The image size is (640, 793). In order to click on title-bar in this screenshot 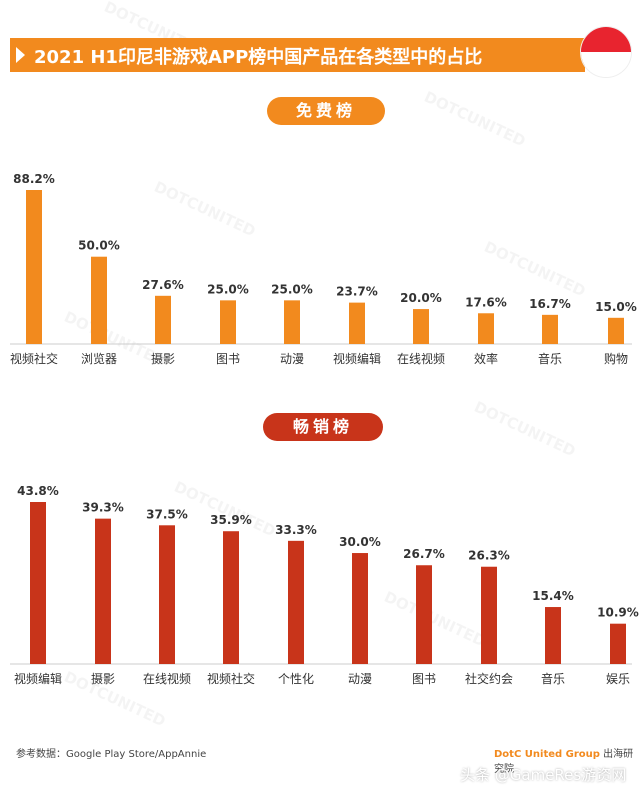, I will do `click(297, 55)`.